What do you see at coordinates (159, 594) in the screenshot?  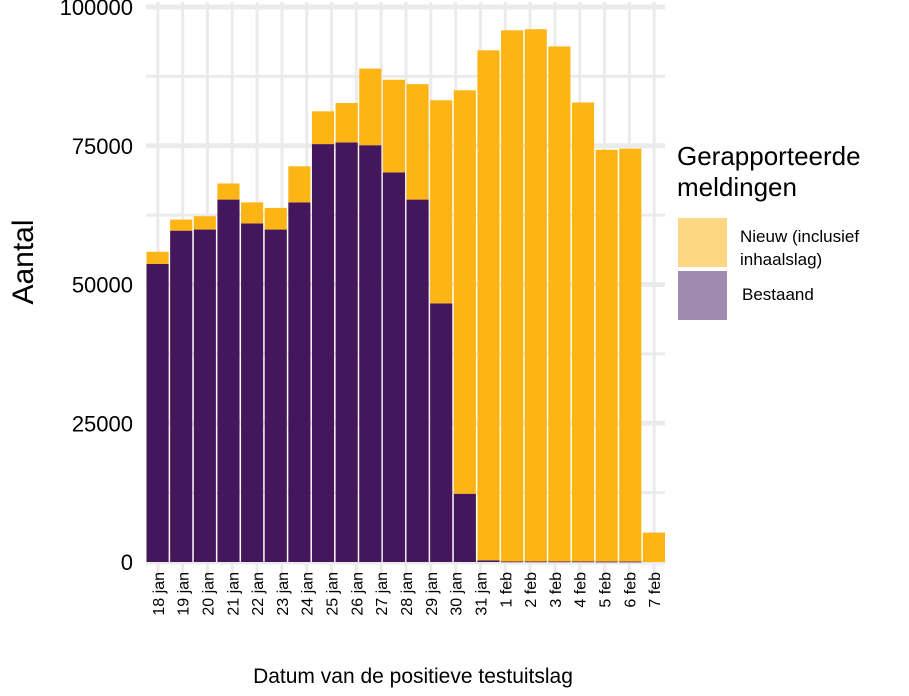 I see `x-tick-label: 18 jan` at bounding box center [159, 594].